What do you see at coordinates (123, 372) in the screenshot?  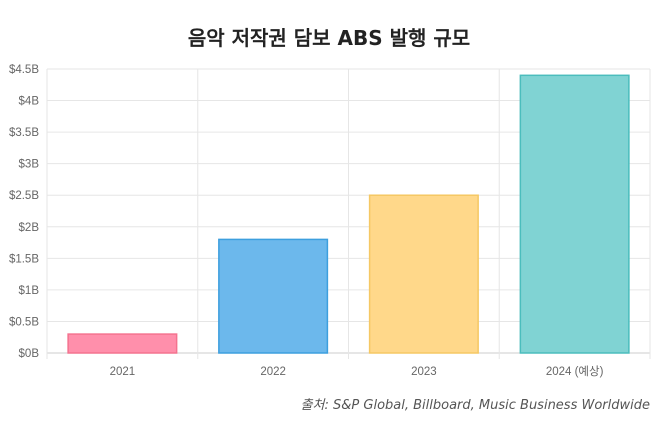 I see `x-tick-label: 2021` at bounding box center [123, 372].